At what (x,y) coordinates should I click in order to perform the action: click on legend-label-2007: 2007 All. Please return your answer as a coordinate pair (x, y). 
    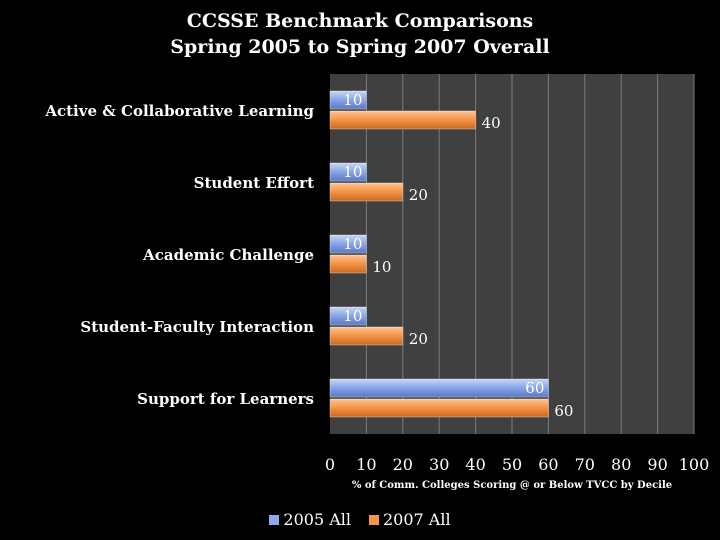
    Looking at the image, I should click on (417, 519).